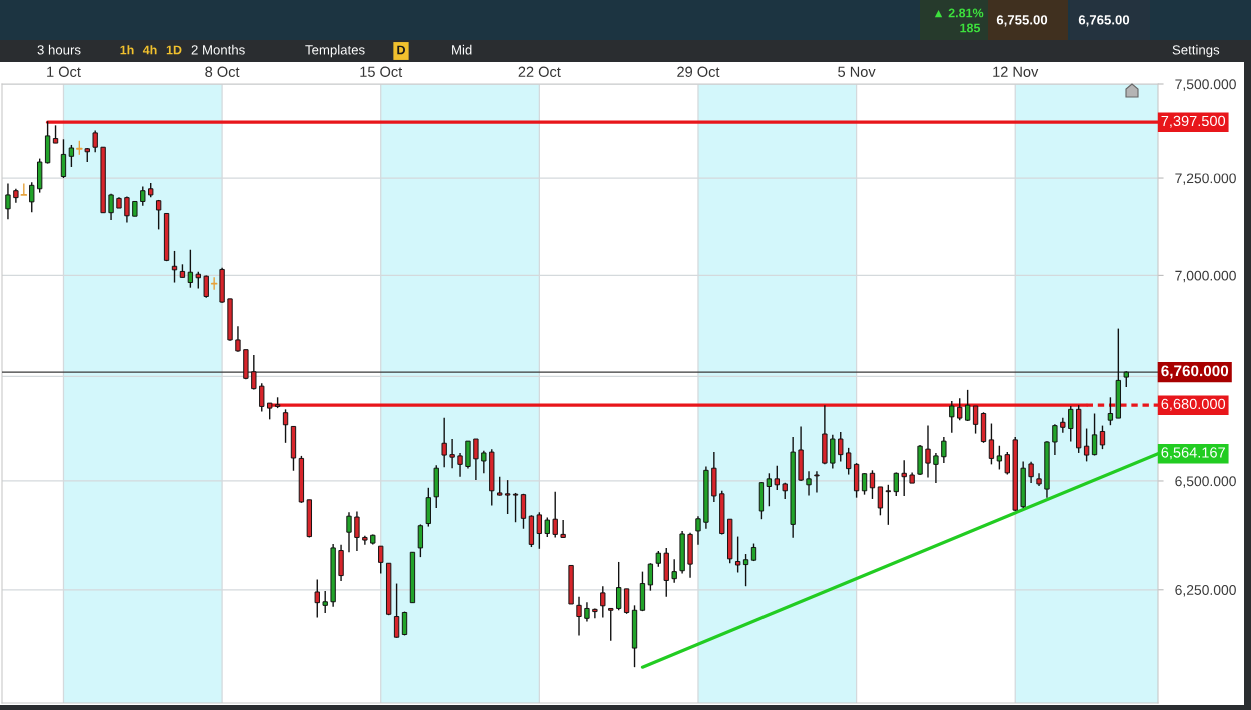  What do you see at coordinates (174, 50) in the screenshot?
I see `text: 1D` at bounding box center [174, 50].